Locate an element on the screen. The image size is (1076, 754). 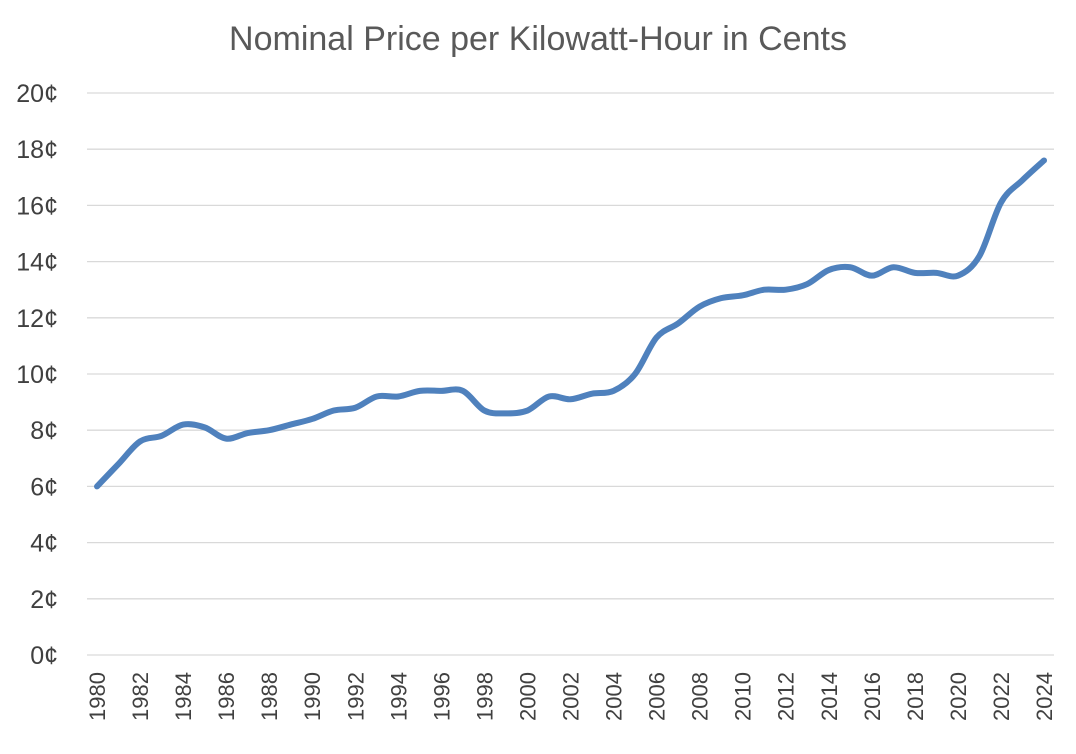
x-tick-label: 2004 is located at coordinates (614, 696).